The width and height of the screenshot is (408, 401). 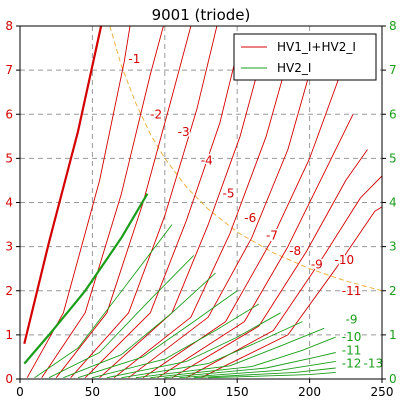 I want to click on x-tick-label: 250, so click(x=382, y=392).